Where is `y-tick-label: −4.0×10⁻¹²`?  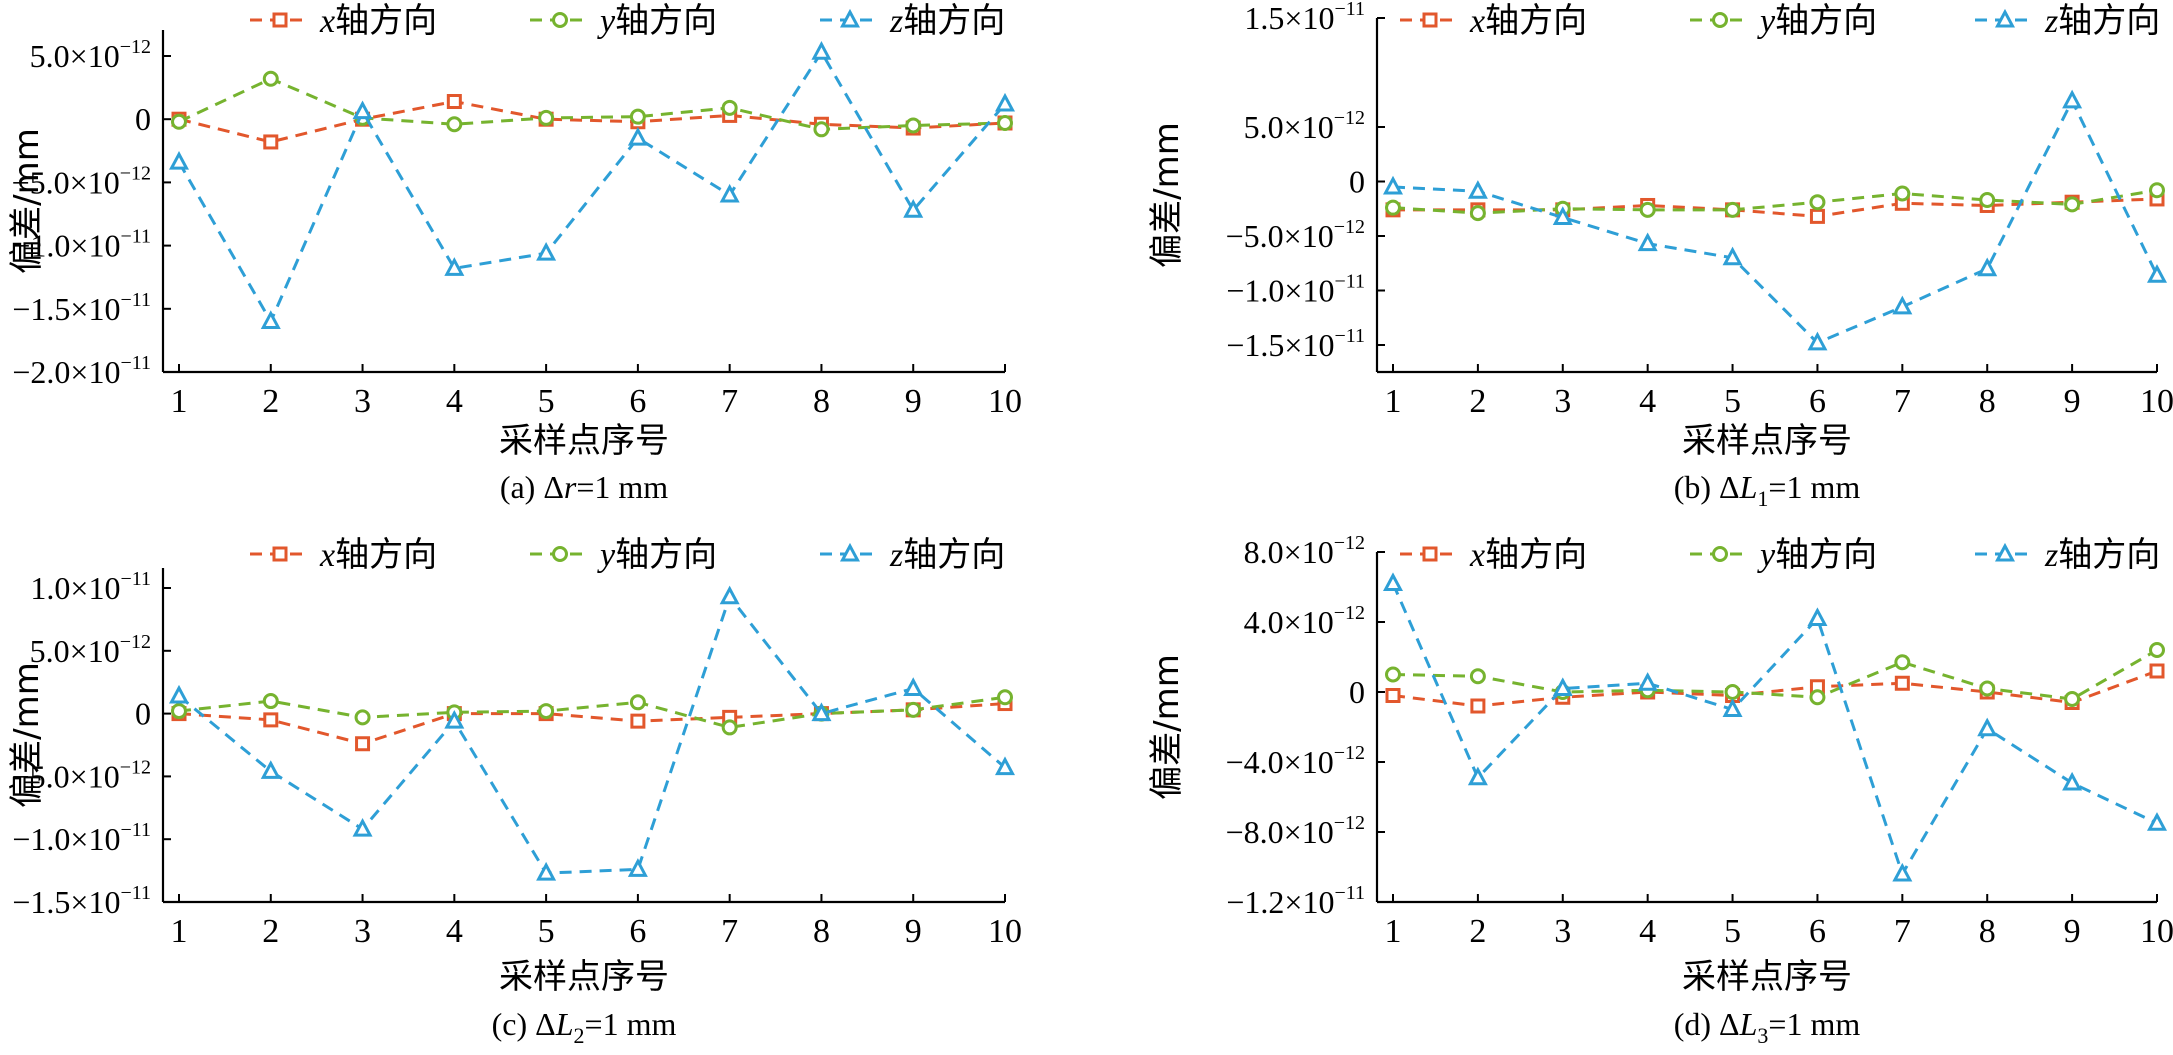
y-tick-label: −4.0×10⁻¹² is located at coordinates (1295, 761).